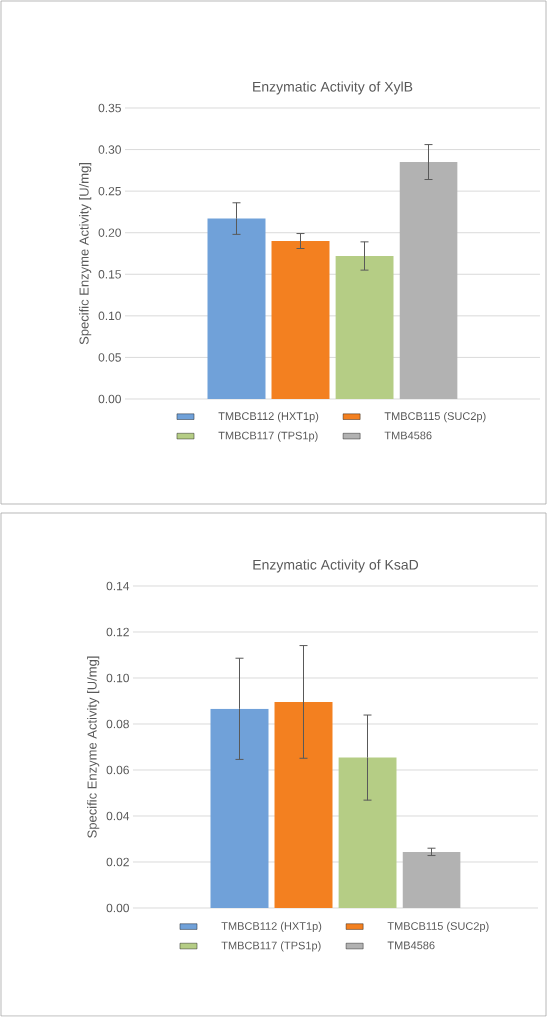  Describe the element at coordinates (117, 770) in the screenshot. I see `y-tick-label: 0.06` at that location.